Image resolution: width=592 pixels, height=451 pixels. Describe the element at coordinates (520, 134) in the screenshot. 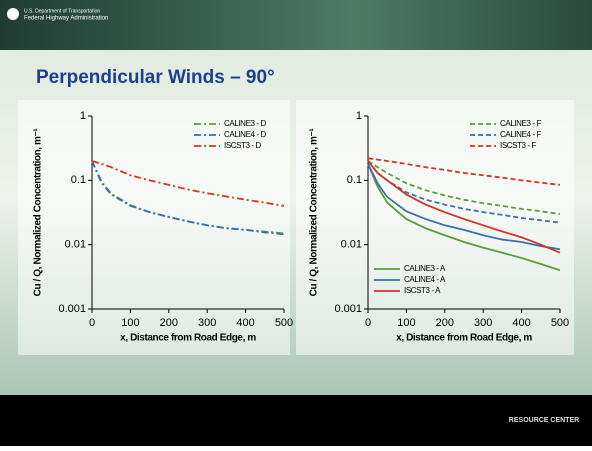

I see `legend-label: CALINE4 - F` at that location.